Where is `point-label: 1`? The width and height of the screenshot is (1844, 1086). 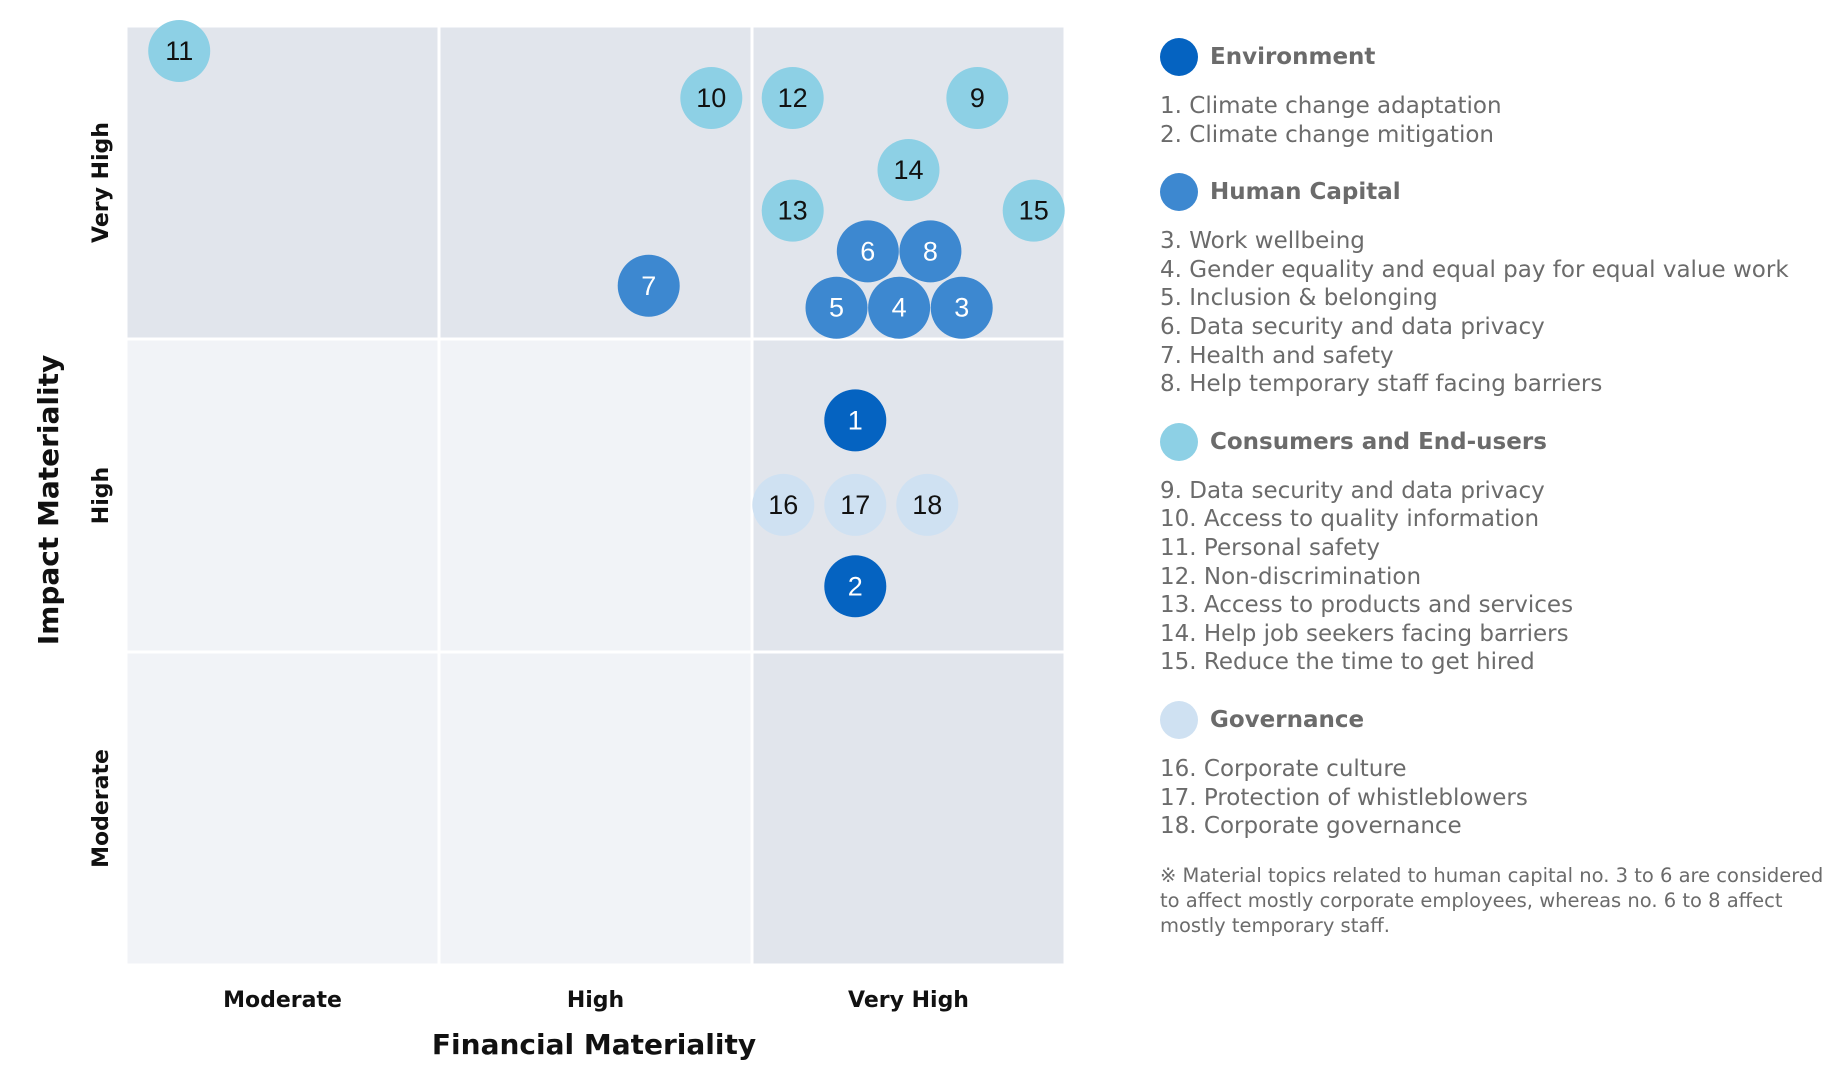 point-label: 1 is located at coordinates (855, 420).